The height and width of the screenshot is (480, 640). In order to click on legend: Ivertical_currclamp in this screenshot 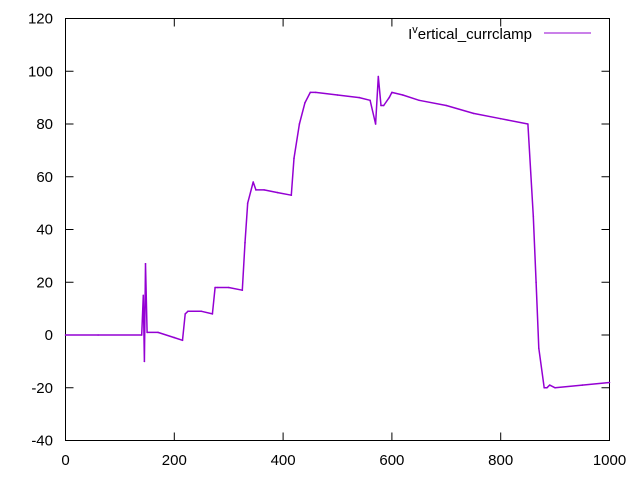, I will do `click(499, 33)`.